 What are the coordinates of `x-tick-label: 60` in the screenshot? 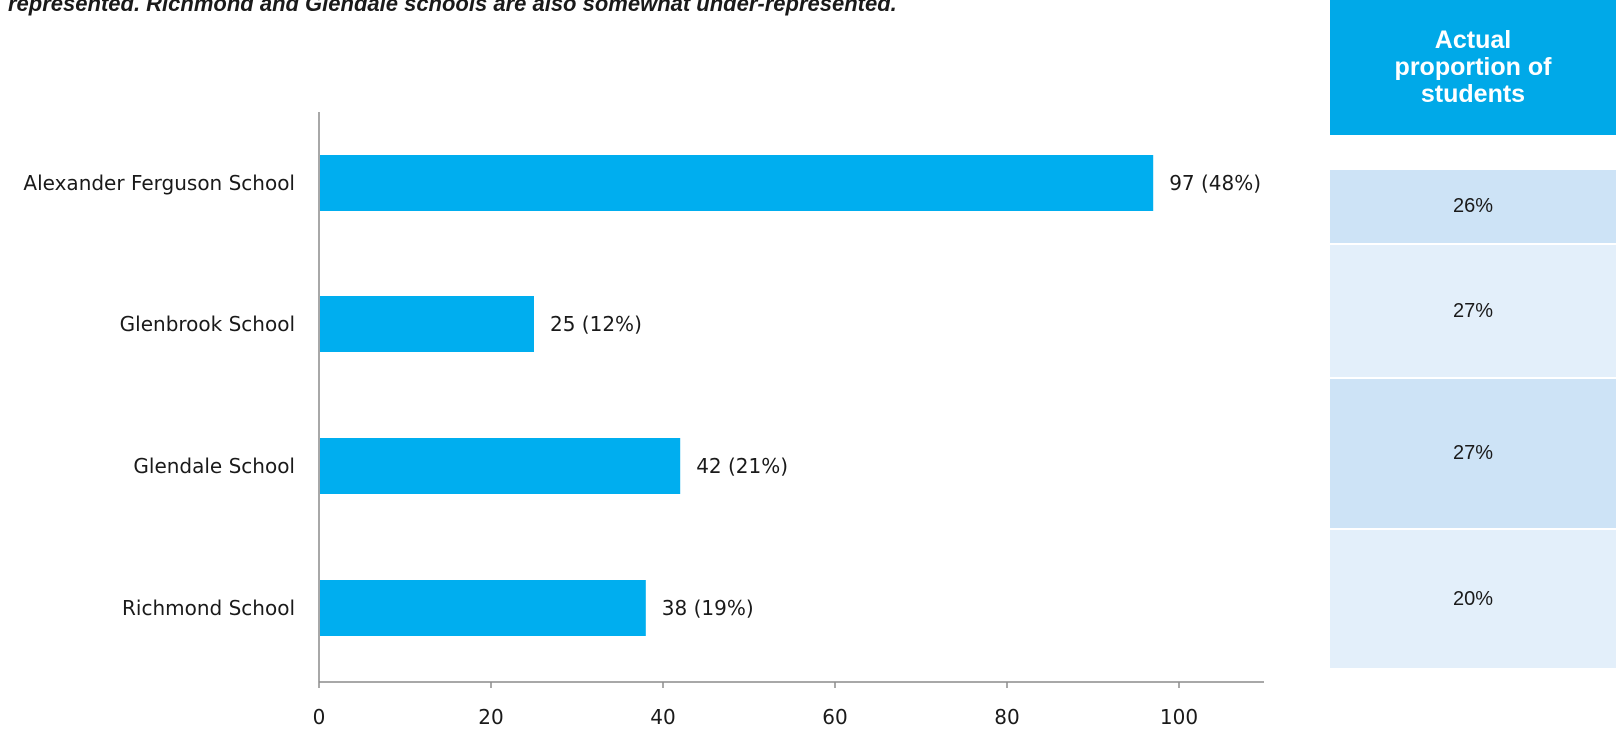 It's located at (834, 717).